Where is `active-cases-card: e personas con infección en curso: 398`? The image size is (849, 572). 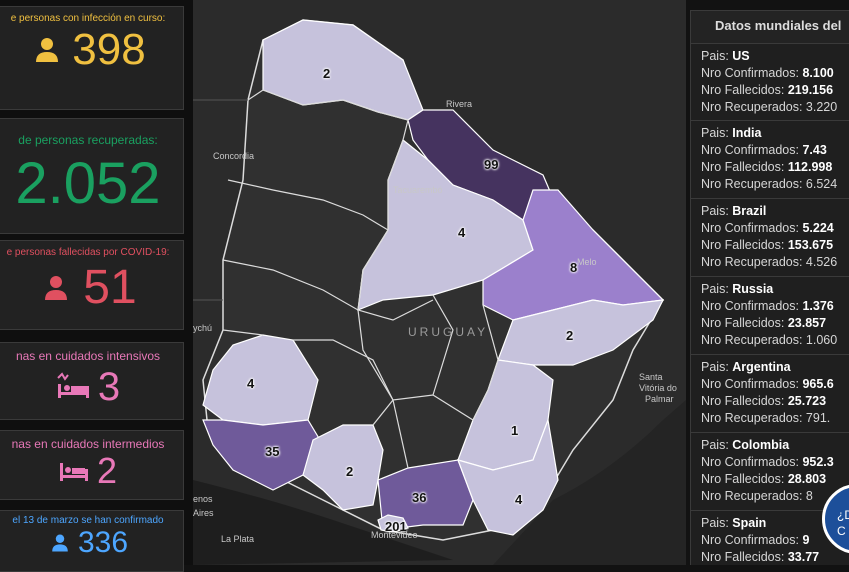 active-cases-card: e personas con infección en curso: 398 is located at coordinates (92, 58).